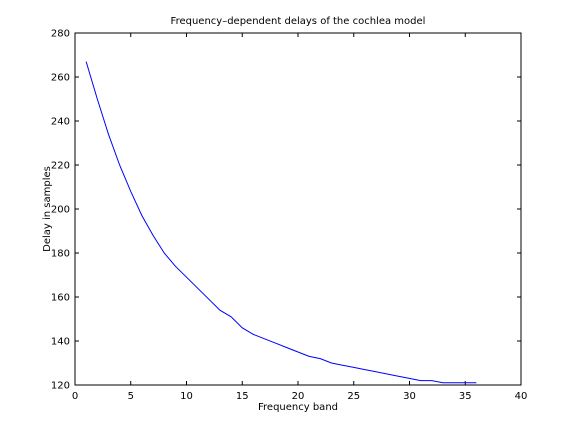 The width and height of the screenshot is (576, 437). What do you see at coordinates (353, 396) in the screenshot?
I see `x-tick-label: 25` at bounding box center [353, 396].